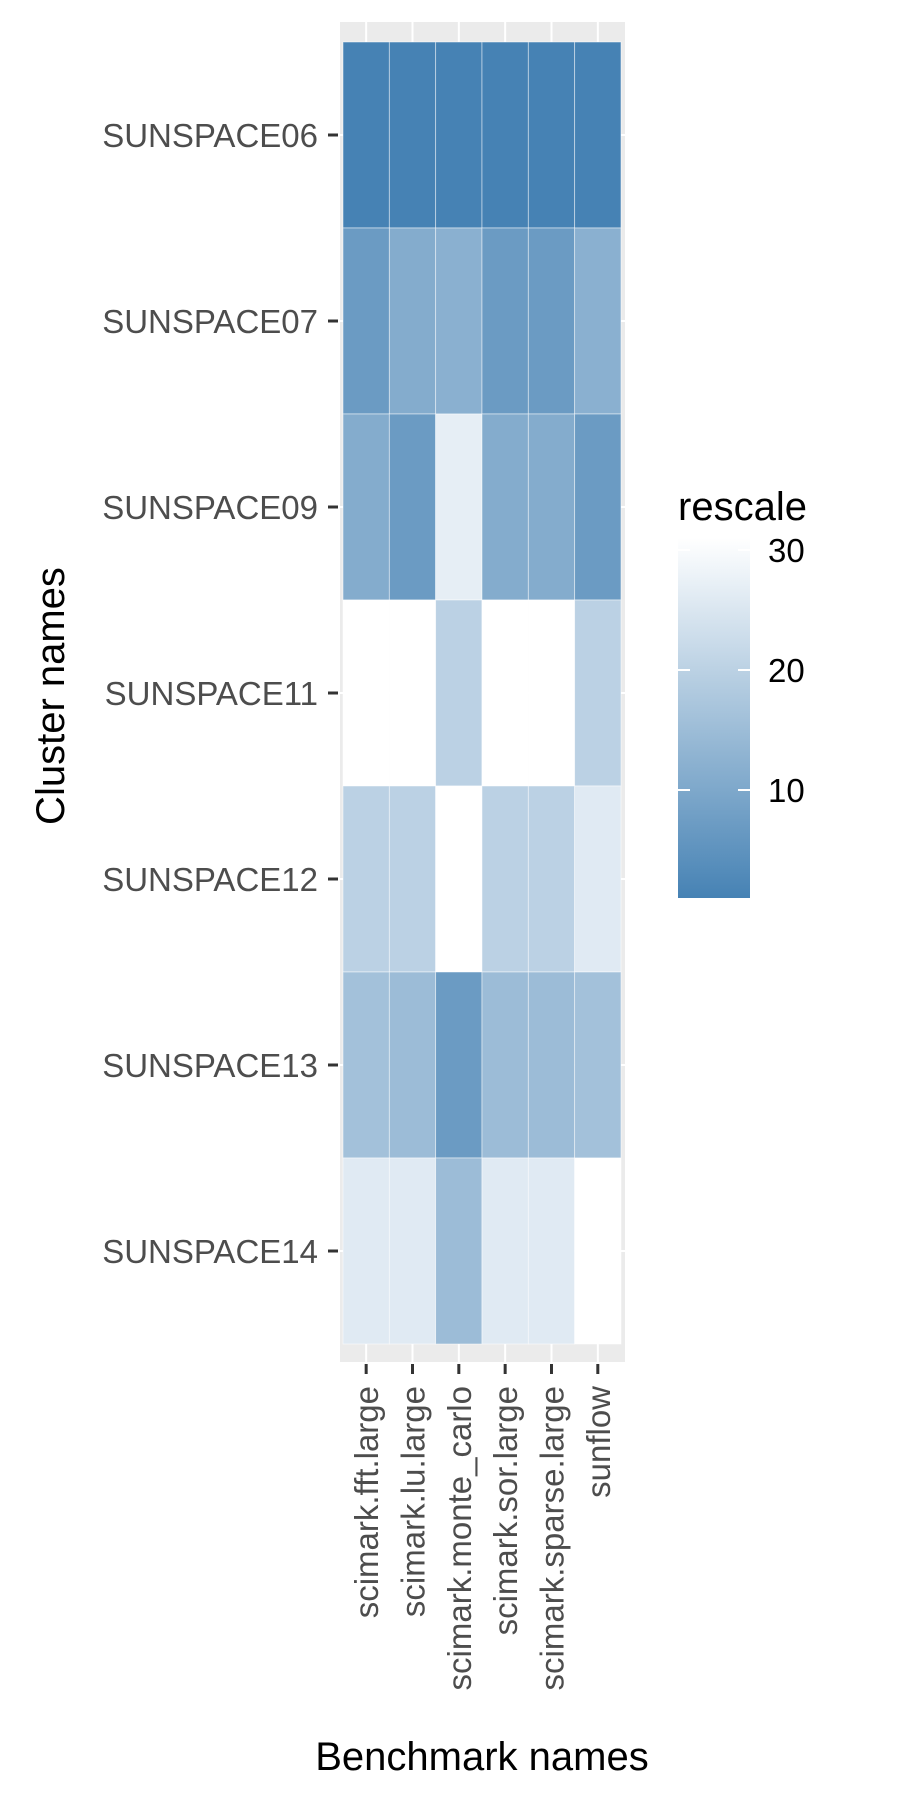  I want to click on y-tick-label: SUNSPACE07, so click(210, 321).